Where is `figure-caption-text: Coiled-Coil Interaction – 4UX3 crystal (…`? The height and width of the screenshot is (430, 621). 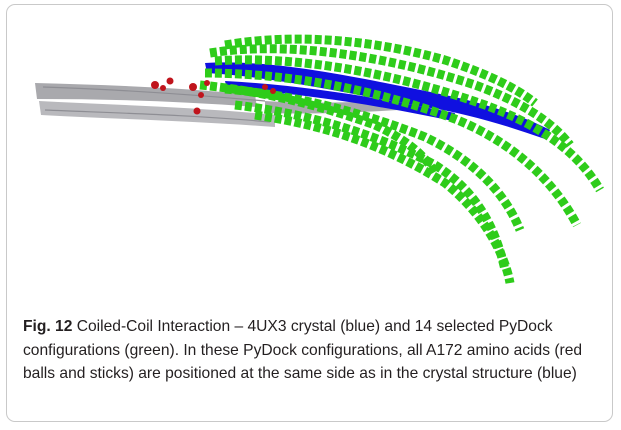 figure-caption-text: Coiled-Coil Interaction – 4UX3 crystal (… is located at coordinates (303, 350).